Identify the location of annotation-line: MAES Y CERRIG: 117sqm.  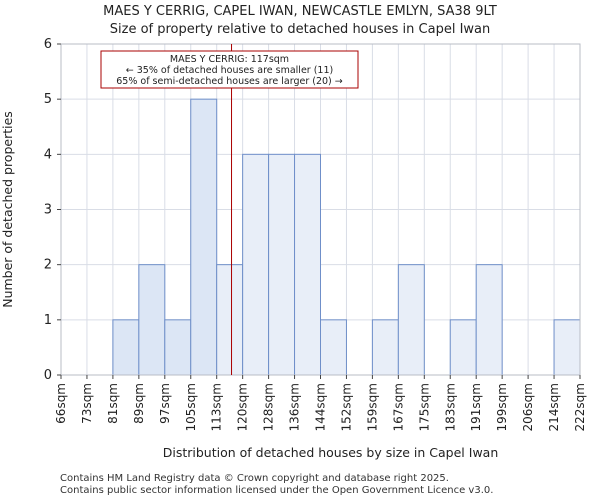
(229, 59).